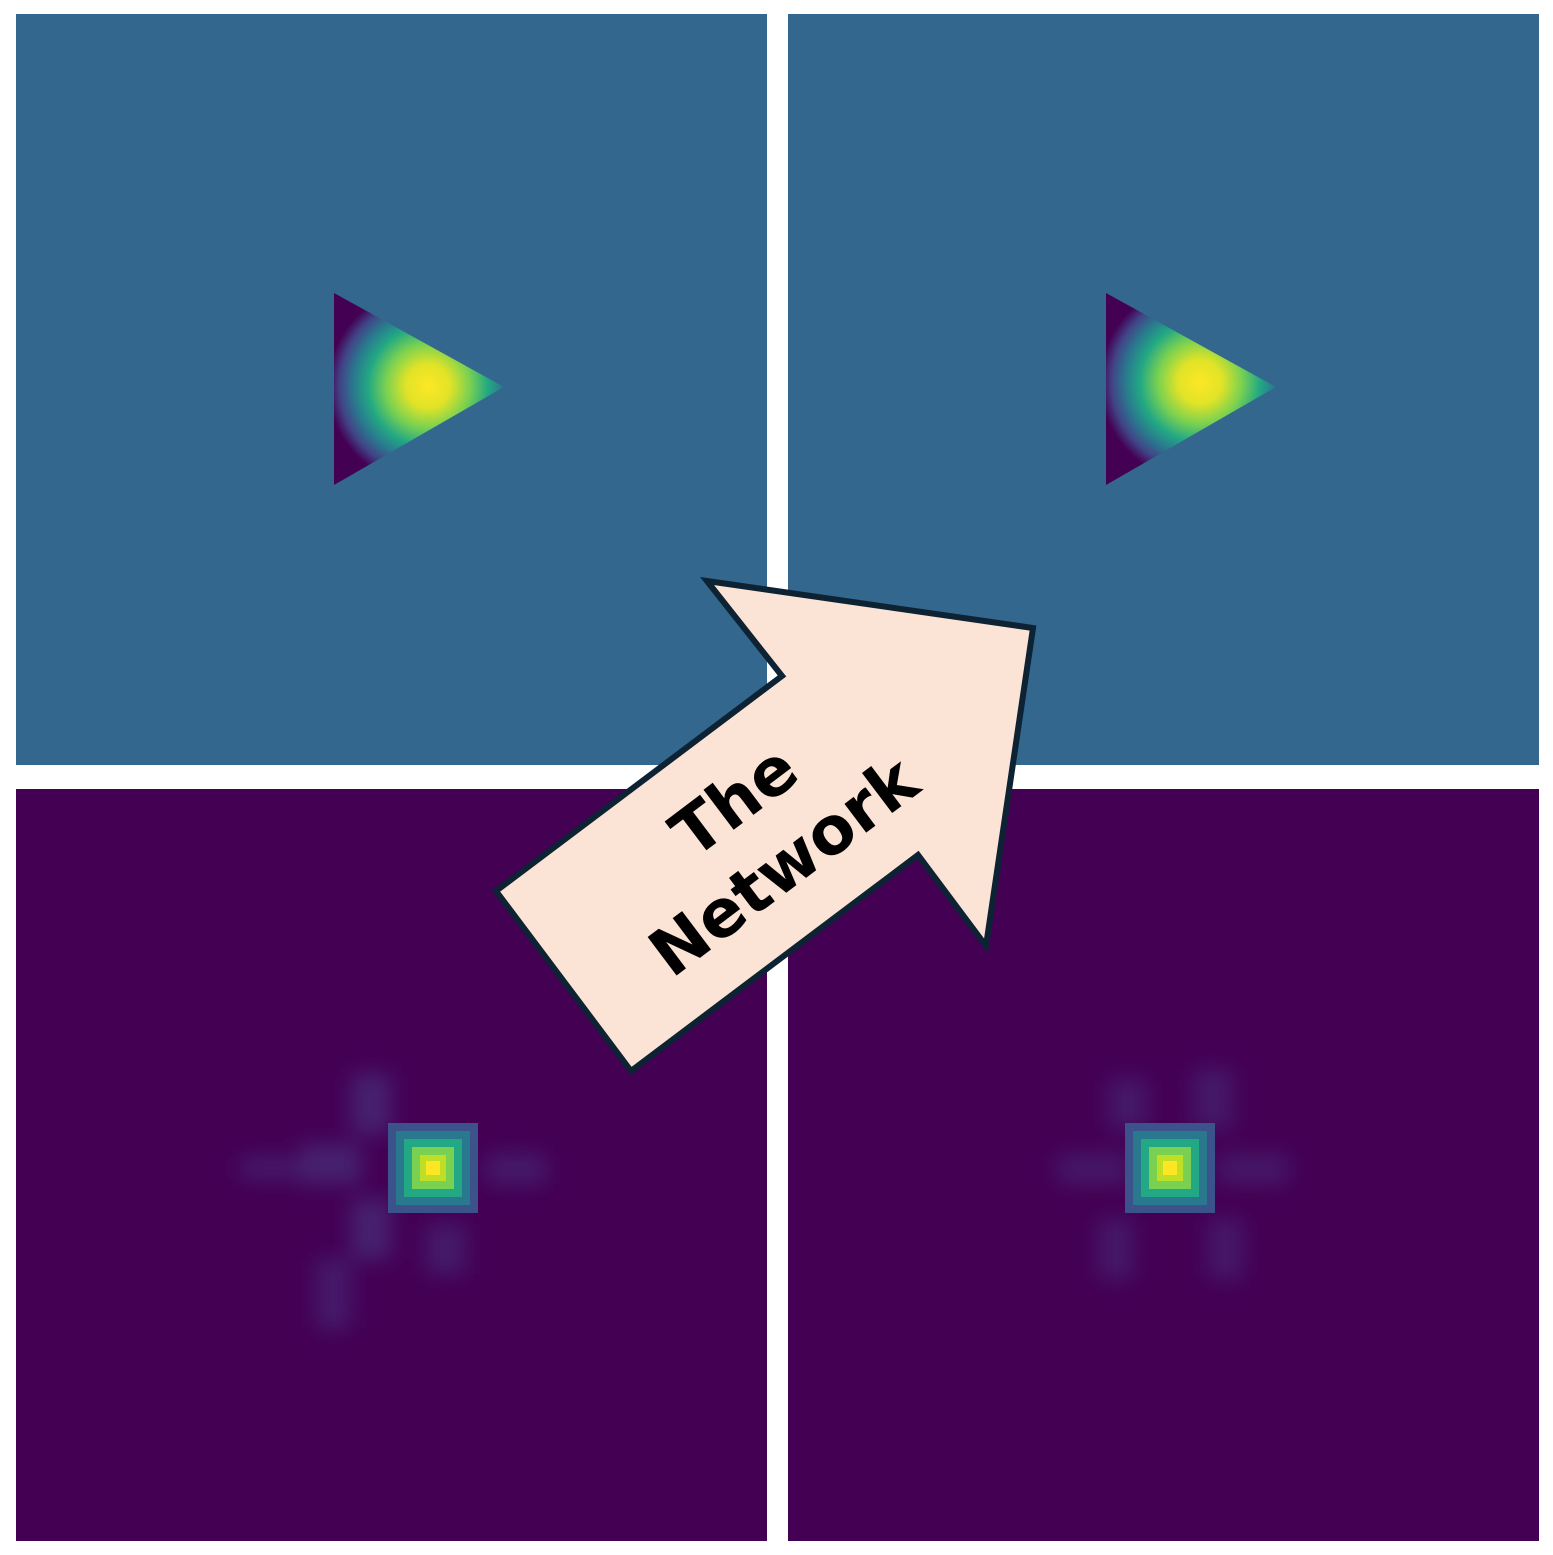 The height and width of the screenshot is (1555, 1553). I want to click on top-right-triangle, so click(1191, 389).